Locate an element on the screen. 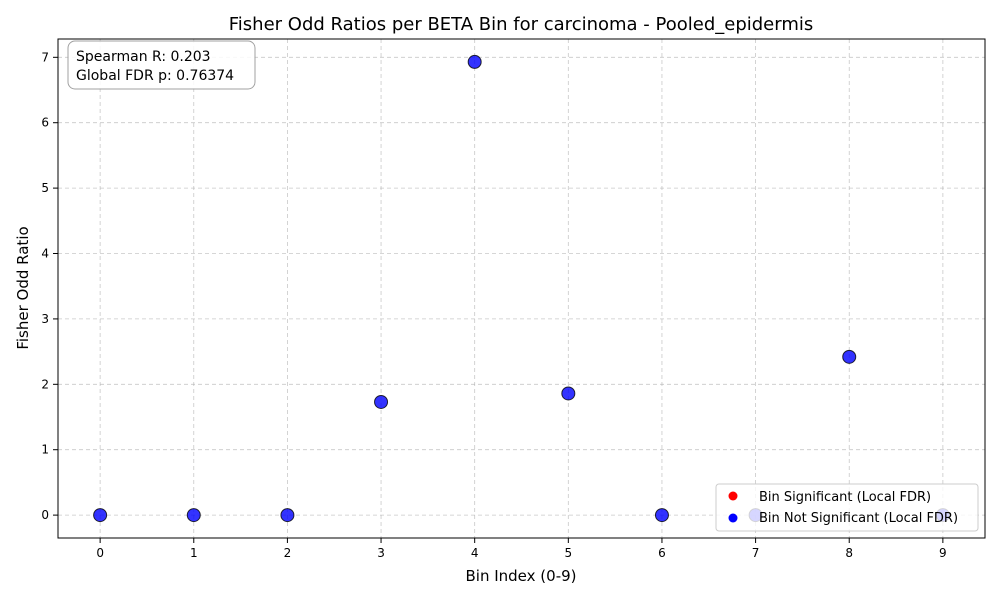  x-tick-label: 2 is located at coordinates (288, 553).